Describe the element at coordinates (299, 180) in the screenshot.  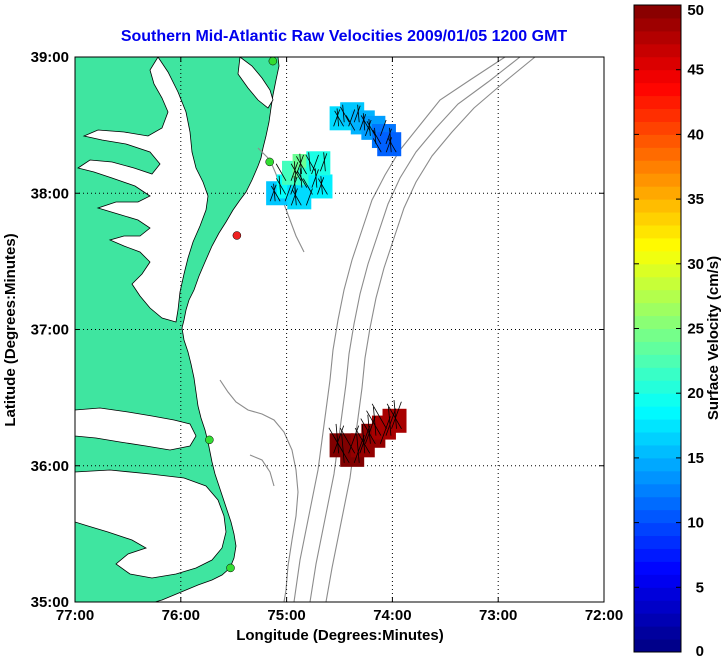
I see `series-delaware-shelf` at that location.